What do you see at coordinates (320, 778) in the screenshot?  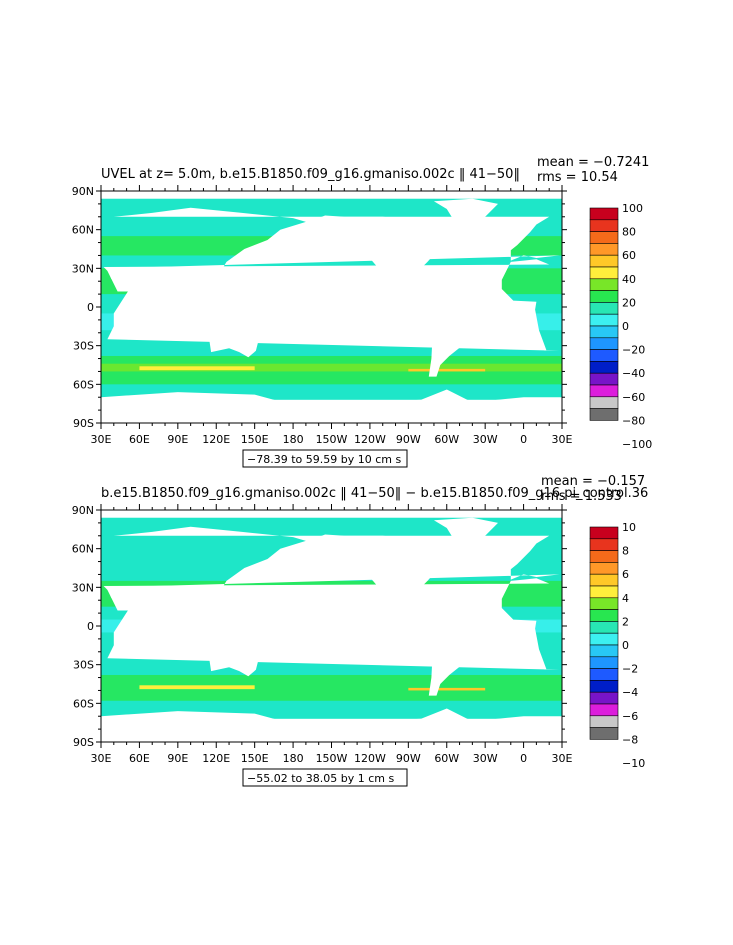 I see `range-label: −55.02 to 38.05 by 1 cm s` at bounding box center [320, 778].